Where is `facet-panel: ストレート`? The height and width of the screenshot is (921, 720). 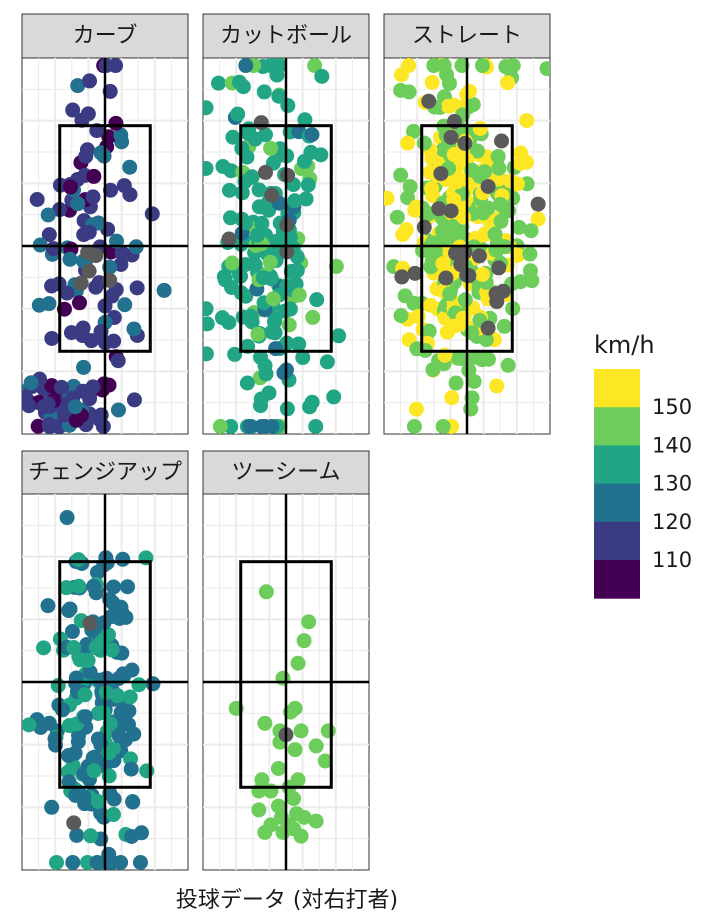 facet-panel: ストレート is located at coordinates (467, 224).